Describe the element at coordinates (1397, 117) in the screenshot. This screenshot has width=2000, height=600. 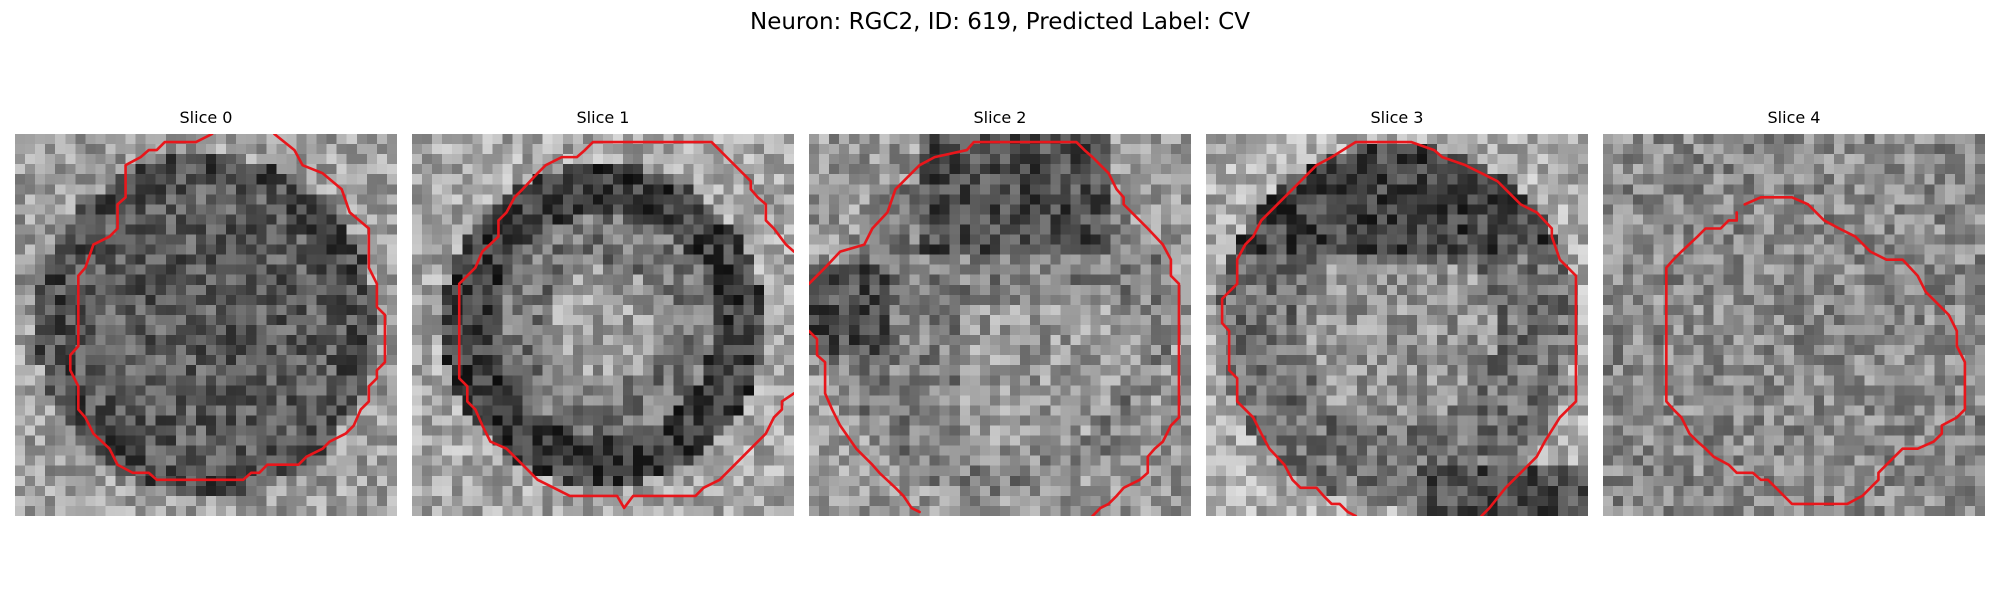
I see `slice-title-3: Slice 3` at that location.